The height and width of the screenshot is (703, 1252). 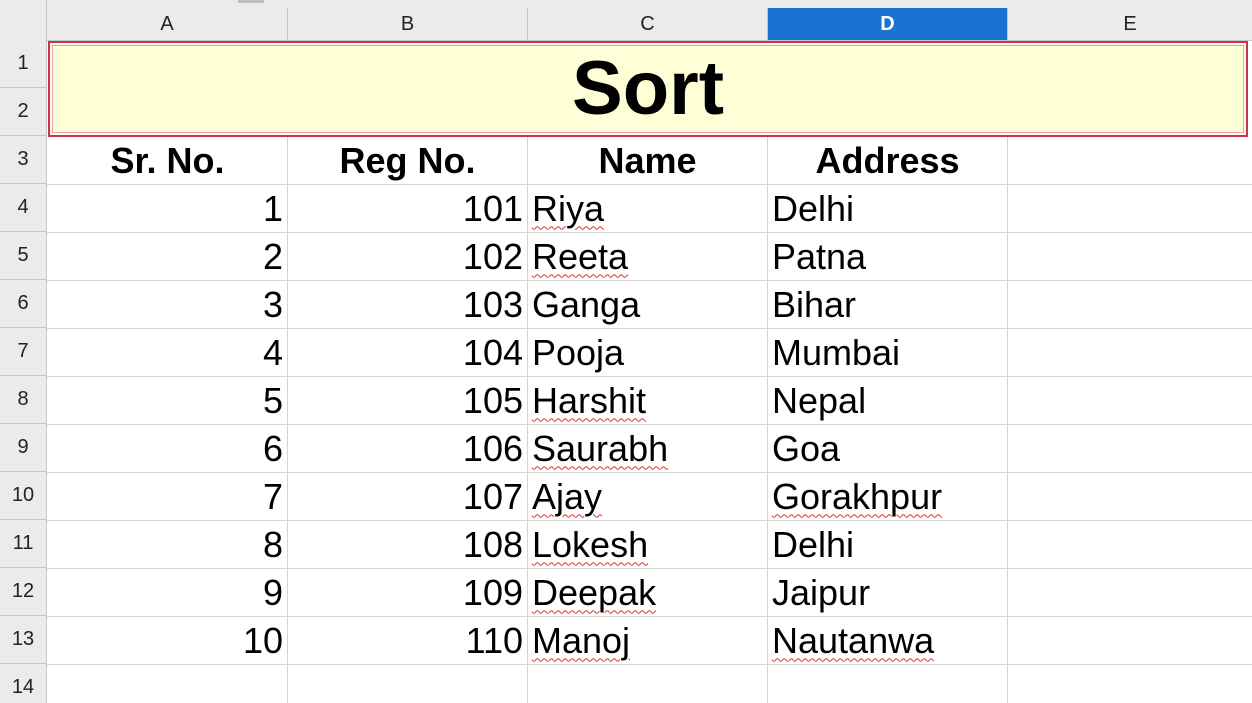 I want to click on cell-address: Goa, so click(x=887, y=448).